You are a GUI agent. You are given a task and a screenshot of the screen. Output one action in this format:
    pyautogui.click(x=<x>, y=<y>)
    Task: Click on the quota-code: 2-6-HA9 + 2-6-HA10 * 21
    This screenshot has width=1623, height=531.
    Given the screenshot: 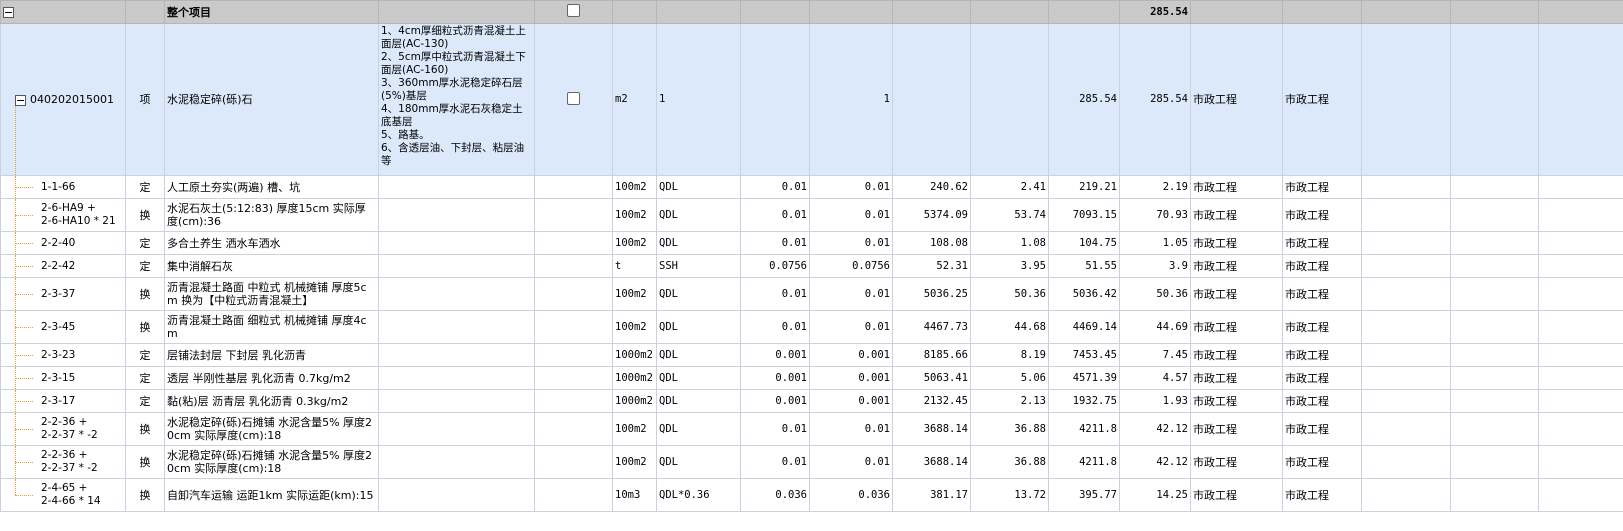 What is the action you would take?
    pyautogui.click(x=63, y=215)
    